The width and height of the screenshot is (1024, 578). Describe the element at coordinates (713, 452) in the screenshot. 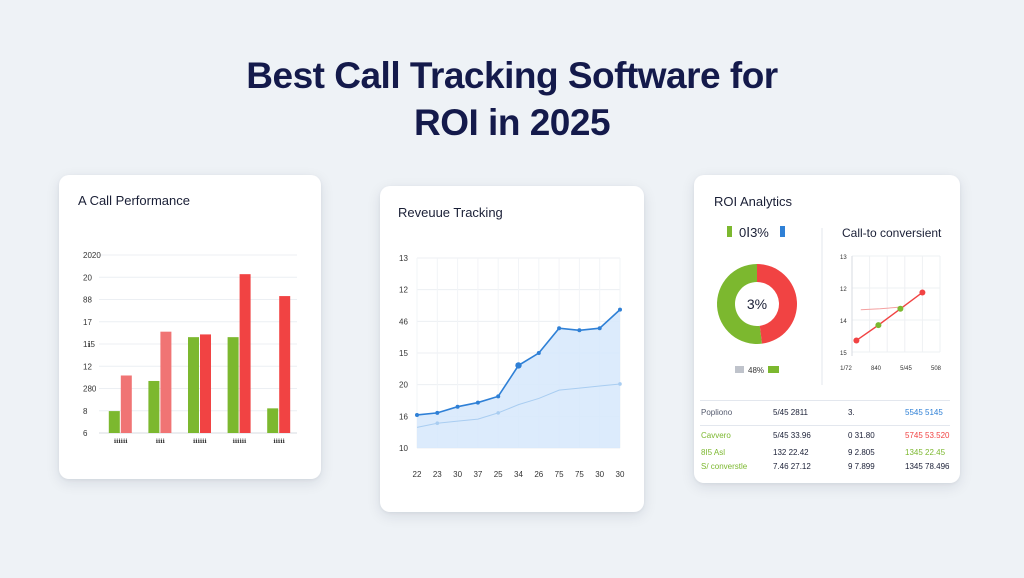

I see `table-cell-label: 8I5 Asl` at that location.